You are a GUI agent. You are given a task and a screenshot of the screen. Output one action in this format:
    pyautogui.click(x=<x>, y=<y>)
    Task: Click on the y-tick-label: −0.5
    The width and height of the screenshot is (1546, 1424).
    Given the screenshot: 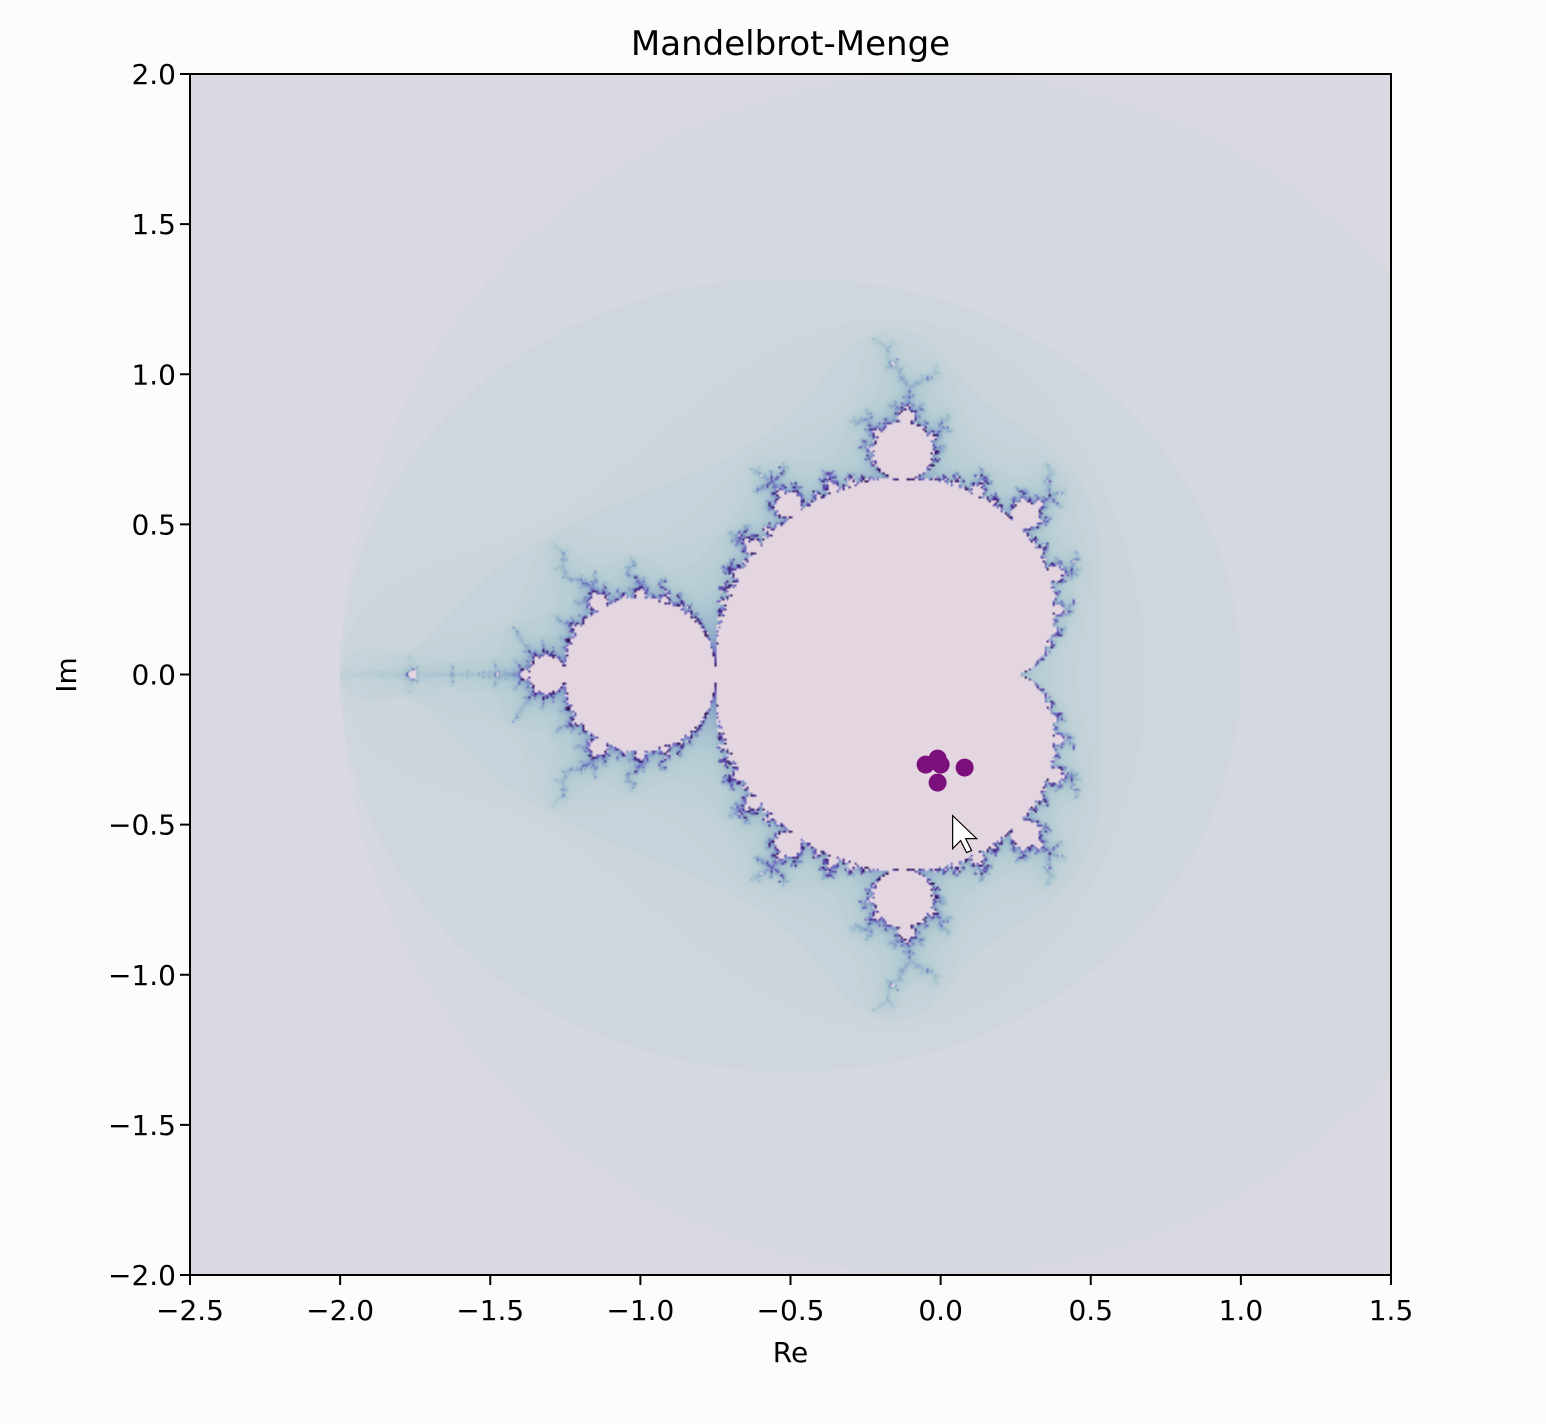 What is the action you would take?
    pyautogui.click(x=142, y=825)
    